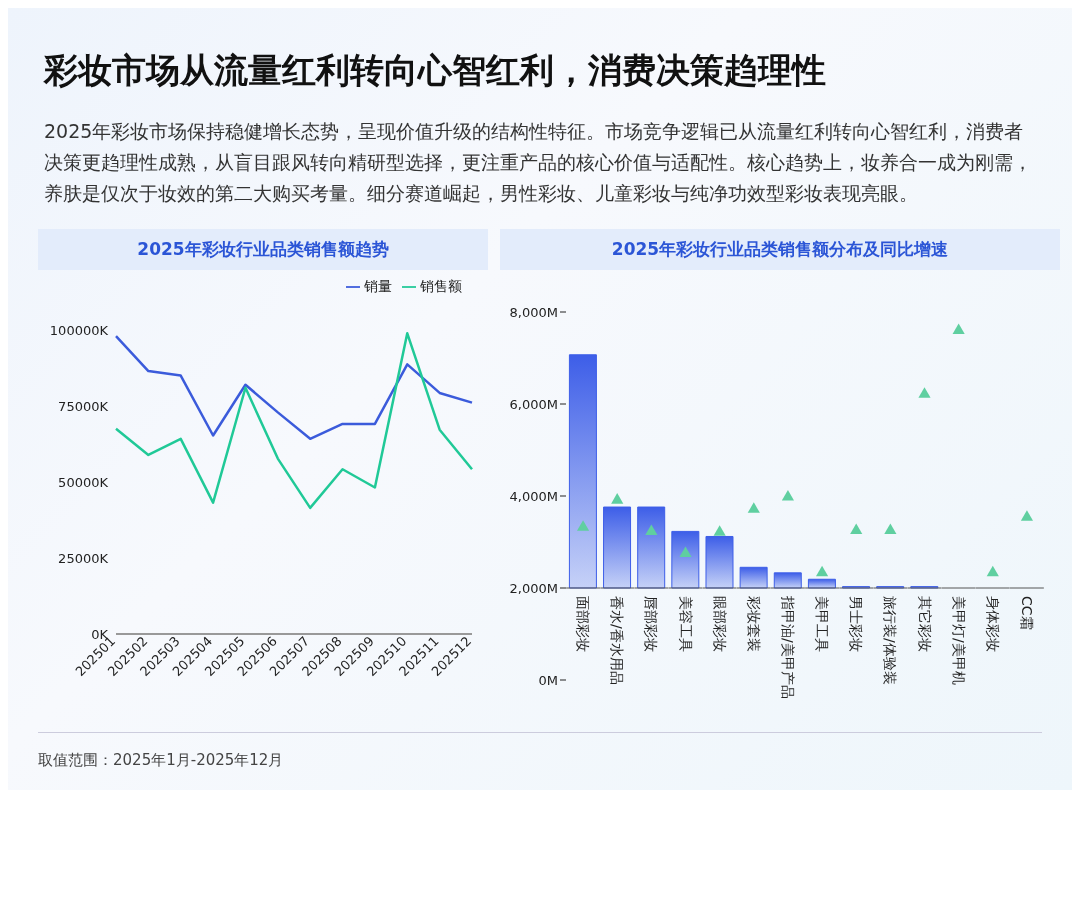 Image resolution: width=1080 pixels, height=900 pixels. What do you see at coordinates (441, 286) in the screenshot?
I see `legend-label: 销售额` at bounding box center [441, 286].